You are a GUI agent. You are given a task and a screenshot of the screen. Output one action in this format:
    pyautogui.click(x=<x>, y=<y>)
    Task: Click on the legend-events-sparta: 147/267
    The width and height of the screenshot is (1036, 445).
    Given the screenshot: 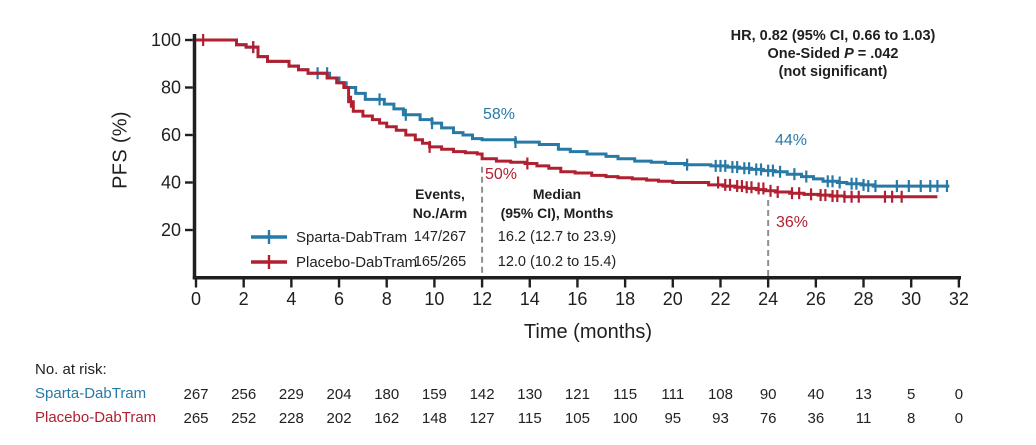 What is the action you would take?
    pyautogui.click(x=440, y=237)
    